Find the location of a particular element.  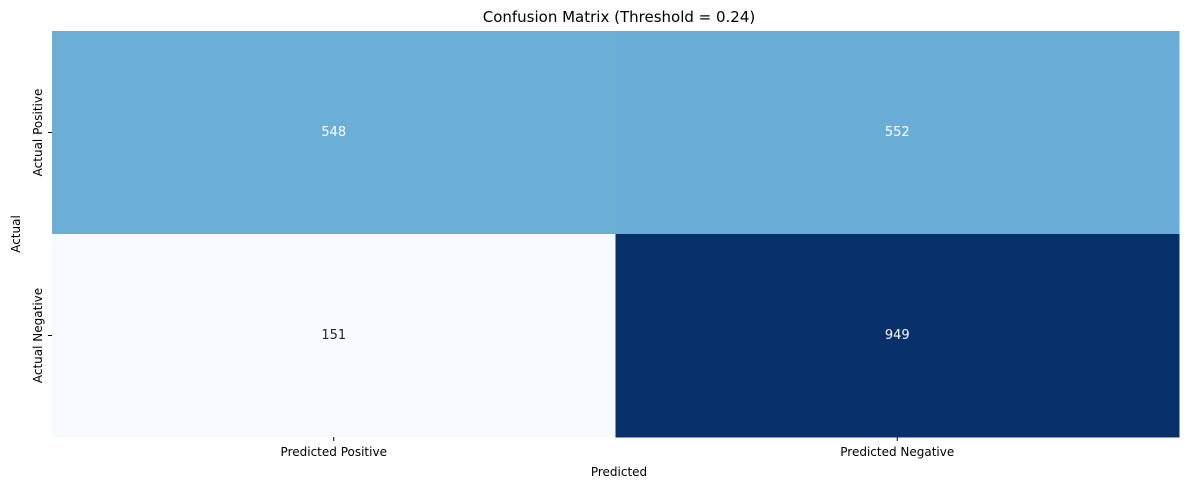

y-tick-label-0: Actual Positive is located at coordinates (38, 133).